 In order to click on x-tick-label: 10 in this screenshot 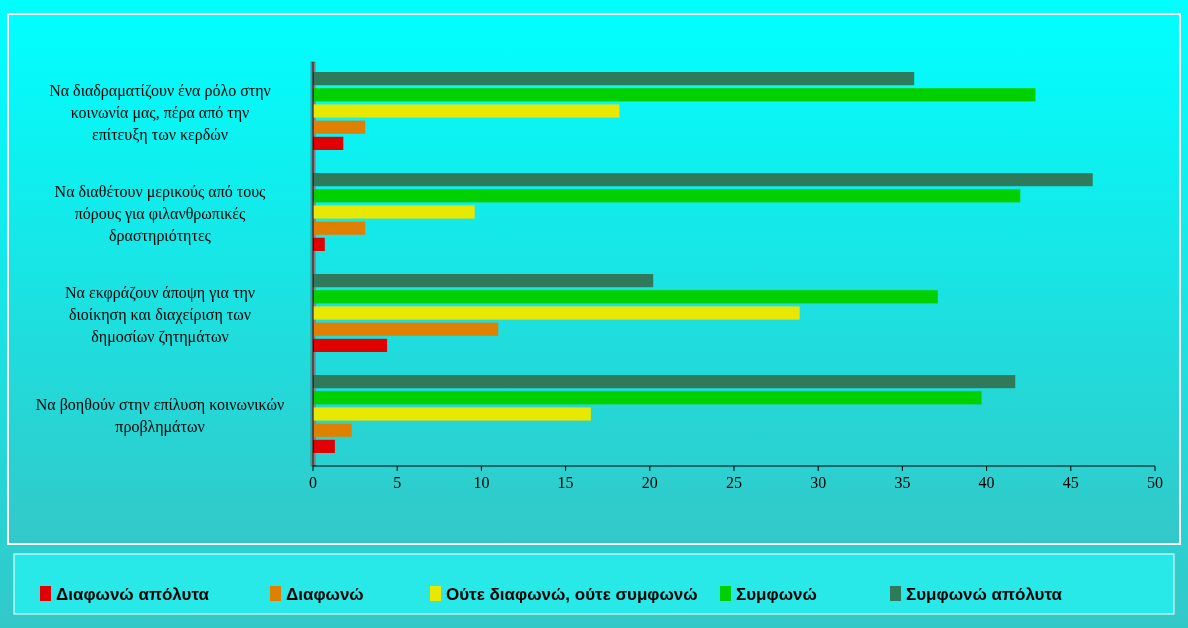, I will do `click(481, 482)`.